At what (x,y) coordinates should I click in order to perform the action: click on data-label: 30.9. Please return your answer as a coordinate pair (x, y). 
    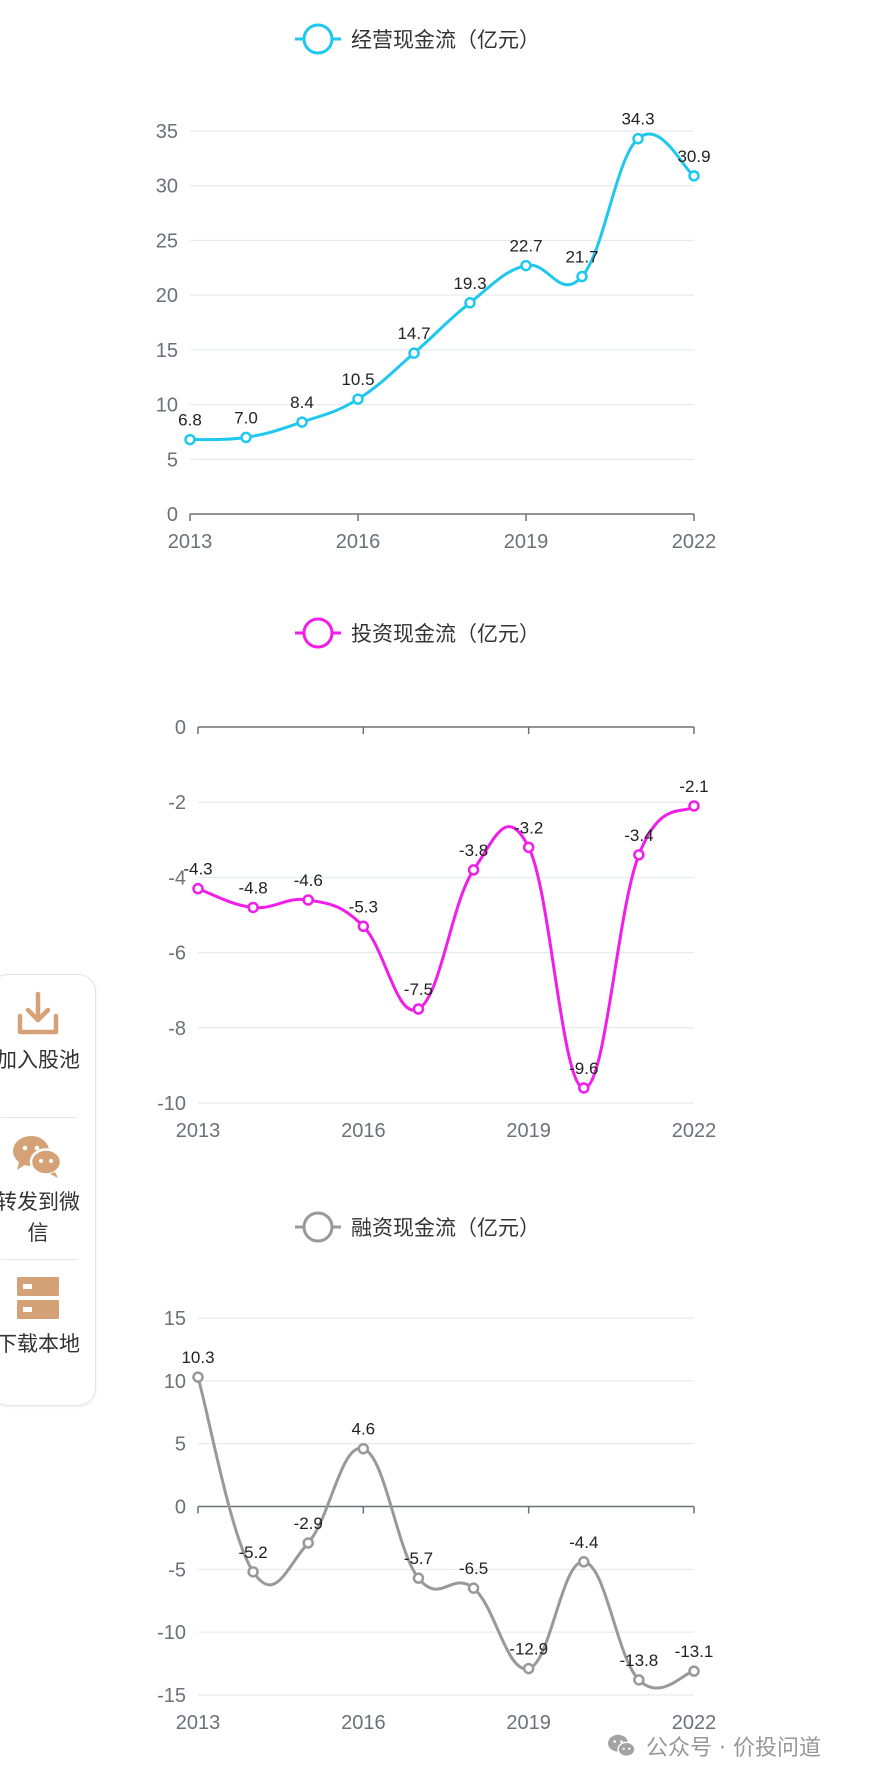
    Looking at the image, I should click on (693, 156).